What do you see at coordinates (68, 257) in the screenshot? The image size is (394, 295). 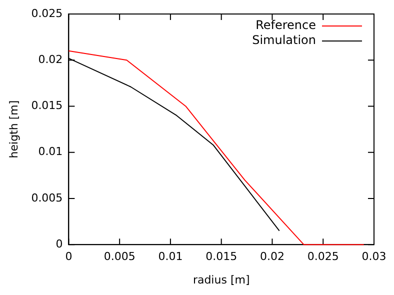 I see `x-tick-label: 0` at bounding box center [68, 257].